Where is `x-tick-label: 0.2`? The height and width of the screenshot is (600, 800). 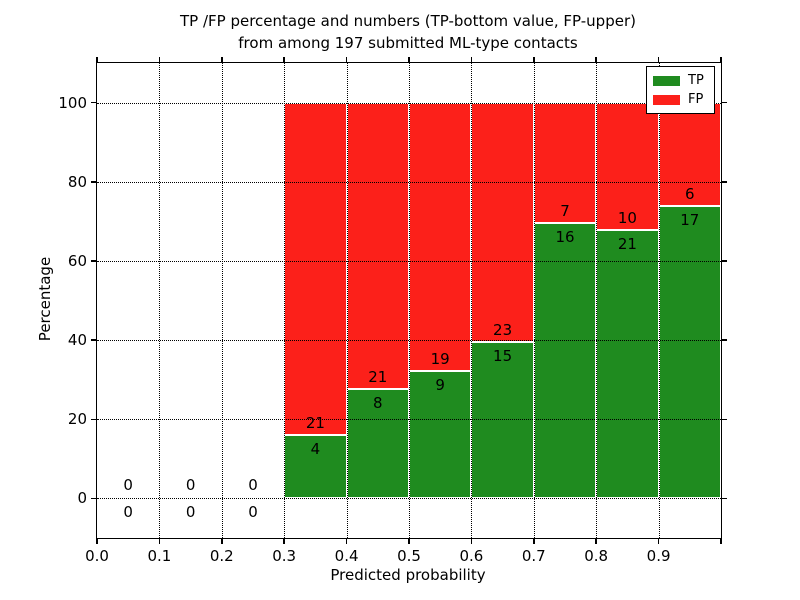
x-tick-label: 0.2 is located at coordinates (221, 556).